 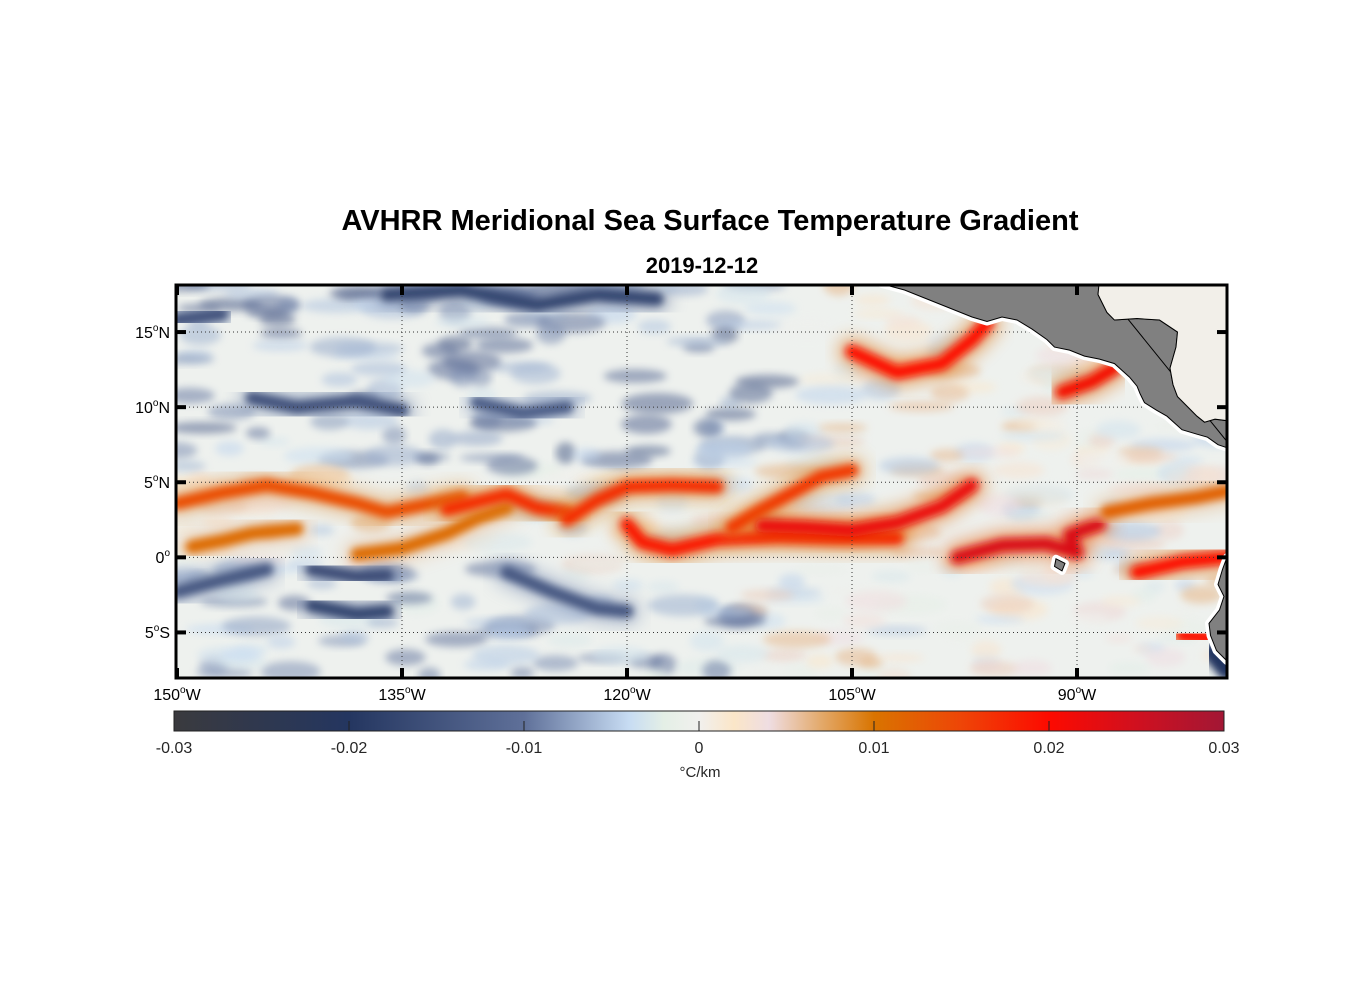 I want to click on lon-label-number: 150, so click(x=167, y=695).